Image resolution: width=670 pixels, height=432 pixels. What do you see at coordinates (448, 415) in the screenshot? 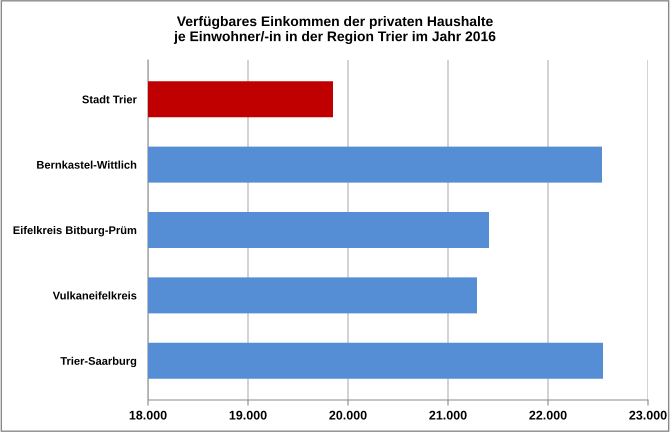
I see `x-tick-label: 21.000` at bounding box center [448, 415].